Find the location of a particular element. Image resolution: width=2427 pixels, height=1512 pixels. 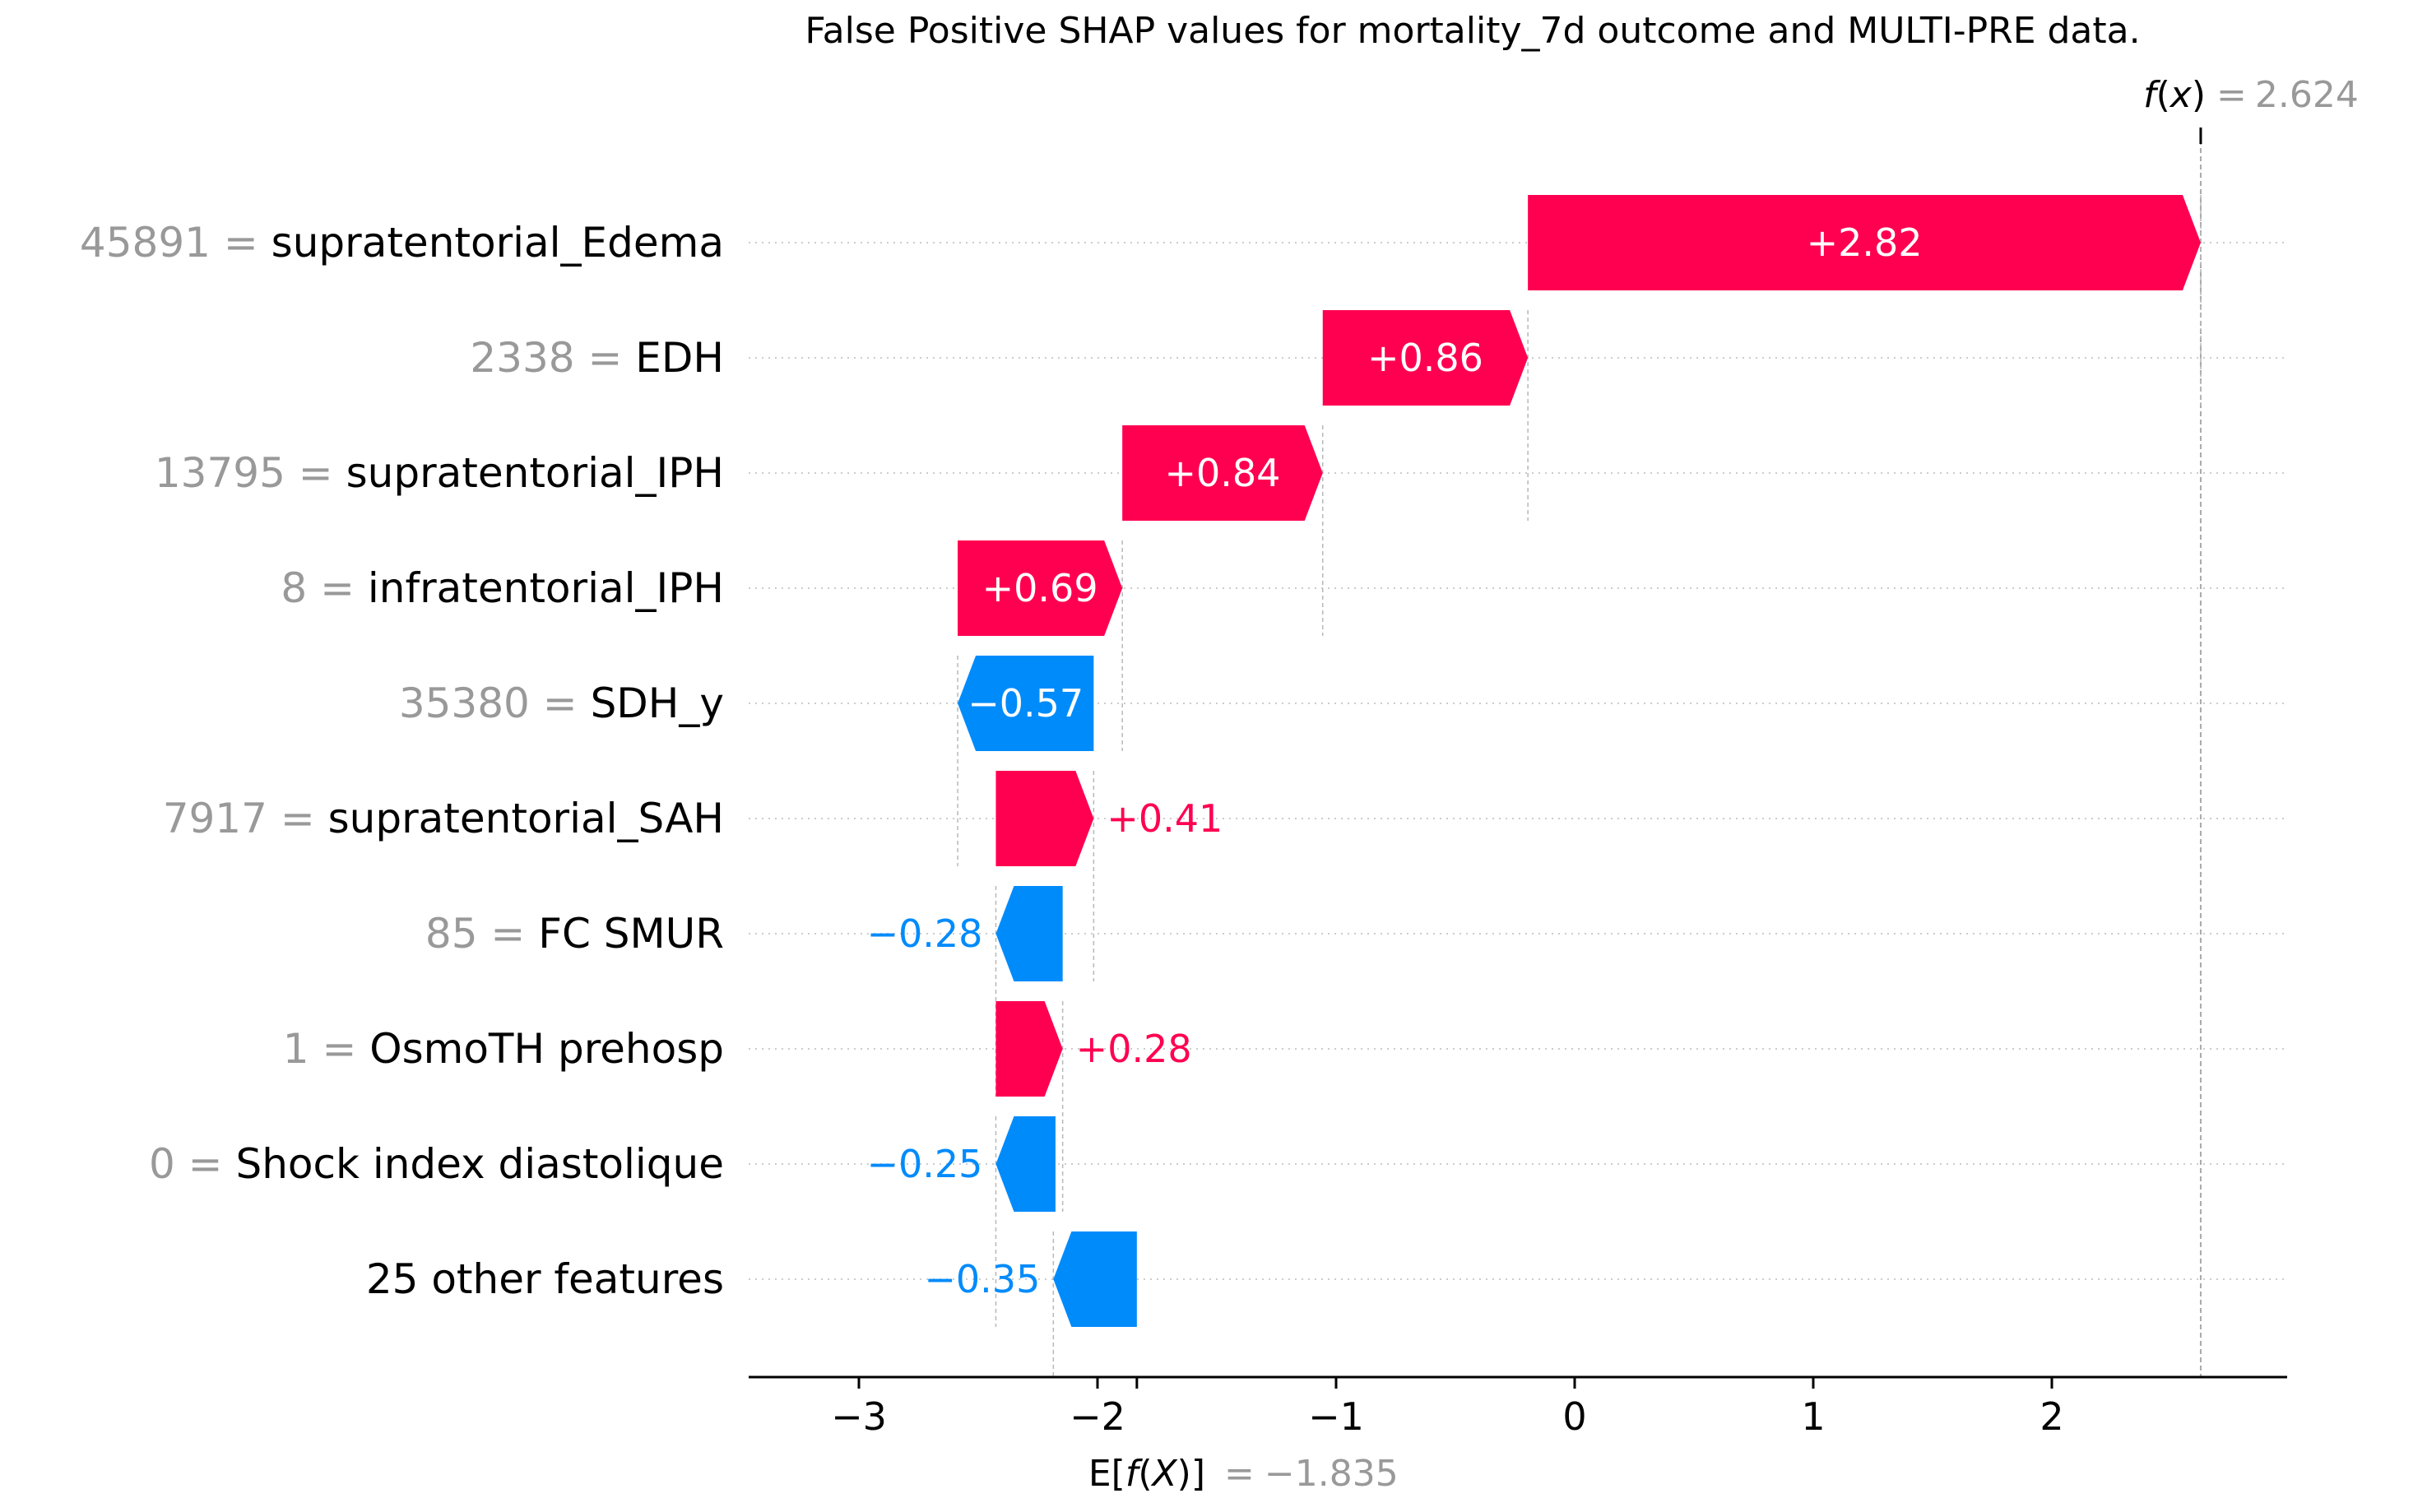

feature-value: 45891 = is located at coordinates (175, 243).